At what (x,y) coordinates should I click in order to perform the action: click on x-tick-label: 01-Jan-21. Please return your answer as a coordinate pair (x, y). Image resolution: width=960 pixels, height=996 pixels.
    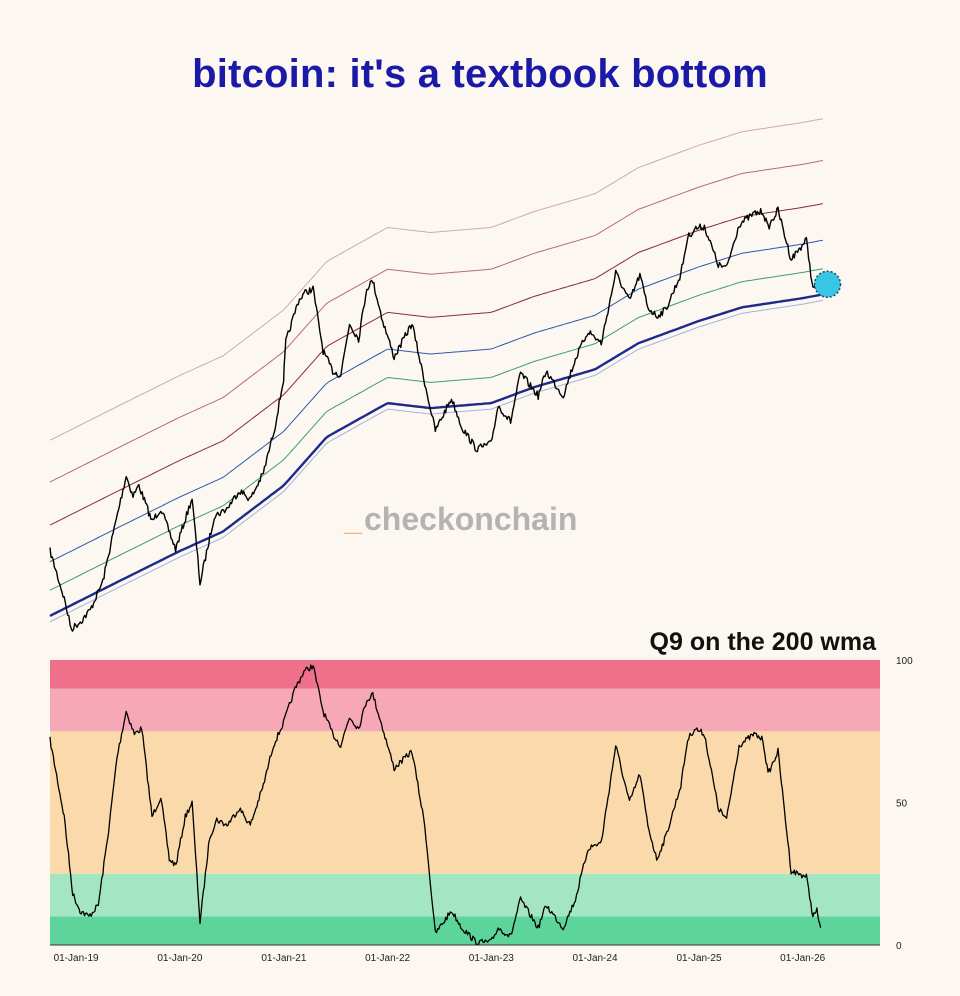
    Looking at the image, I should click on (283, 958).